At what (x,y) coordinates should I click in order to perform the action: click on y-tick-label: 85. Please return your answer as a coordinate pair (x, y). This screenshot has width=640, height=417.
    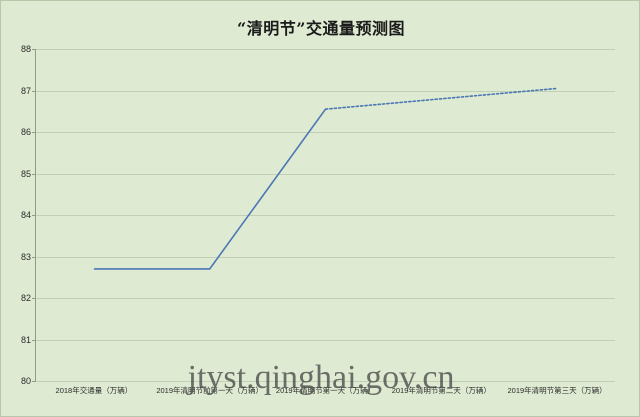
    Looking at the image, I should click on (25, 173).